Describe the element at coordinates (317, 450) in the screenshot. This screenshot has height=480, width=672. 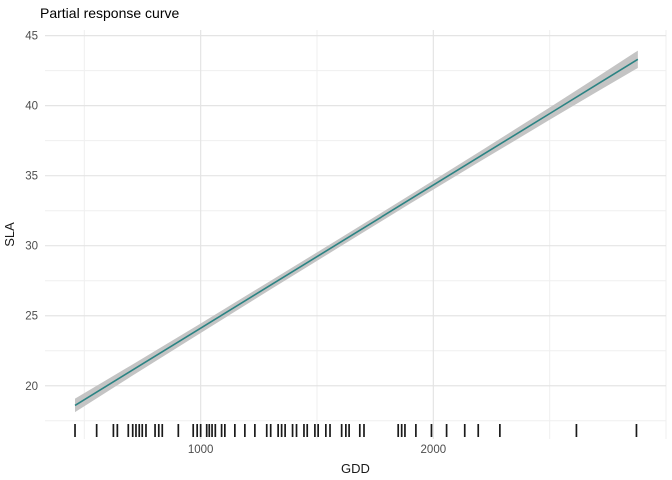
I see `x-axis-labels: 1000 2000` at that location.